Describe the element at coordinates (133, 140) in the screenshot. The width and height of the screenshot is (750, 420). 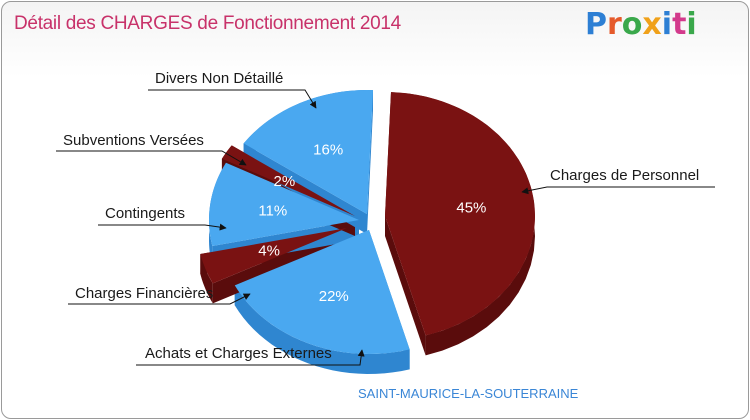
I see `slice-category-label: Subventions Versées` at that location.